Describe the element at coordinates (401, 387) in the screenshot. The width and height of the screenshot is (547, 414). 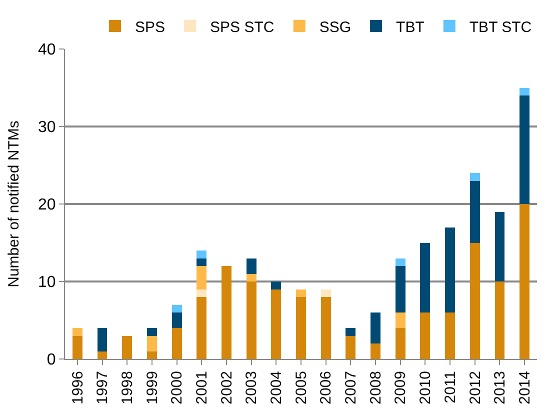
I see `x-tick-label: 2009` at that location.